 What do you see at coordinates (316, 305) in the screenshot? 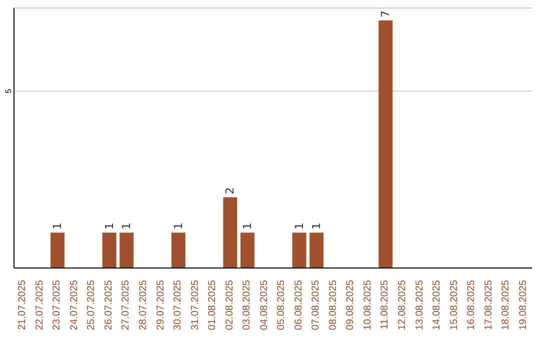
I see `x-tick-label: 07.08.2025` at bounding box center [316, 305].